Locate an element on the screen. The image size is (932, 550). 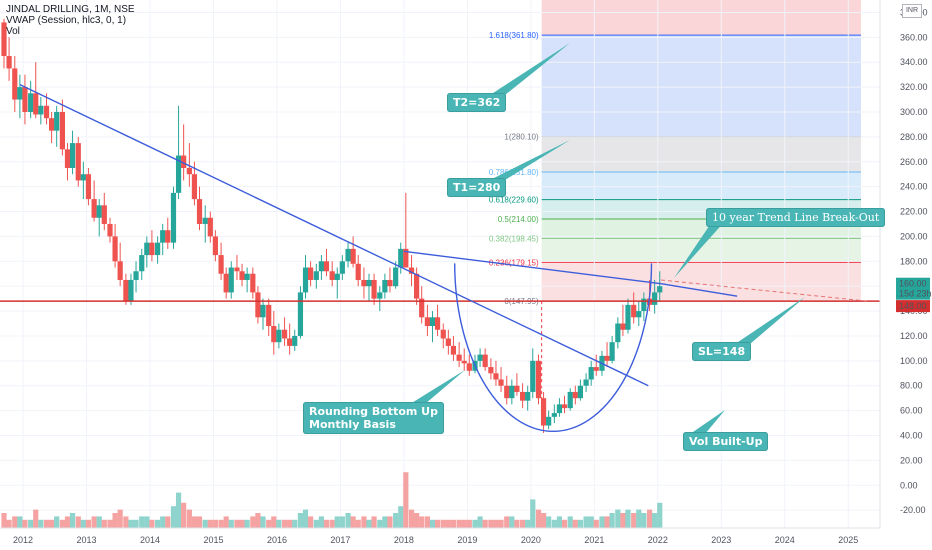
y-tick-label: 360.00 is located at coordinates (914, 37).